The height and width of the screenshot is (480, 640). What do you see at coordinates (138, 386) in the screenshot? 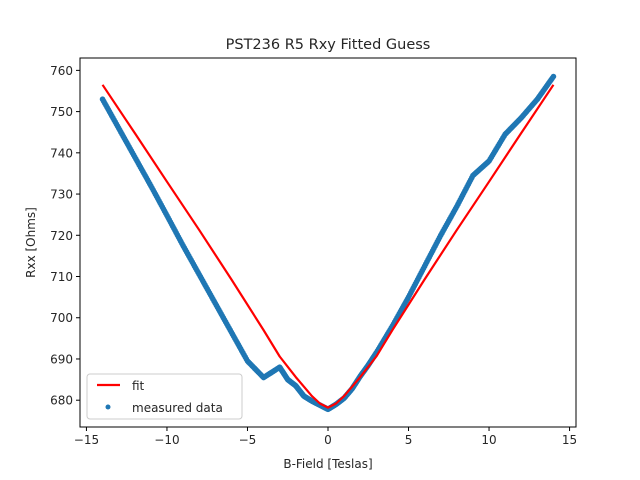
I see `legend-fit-label: fit` at bounding box center [138, 386].